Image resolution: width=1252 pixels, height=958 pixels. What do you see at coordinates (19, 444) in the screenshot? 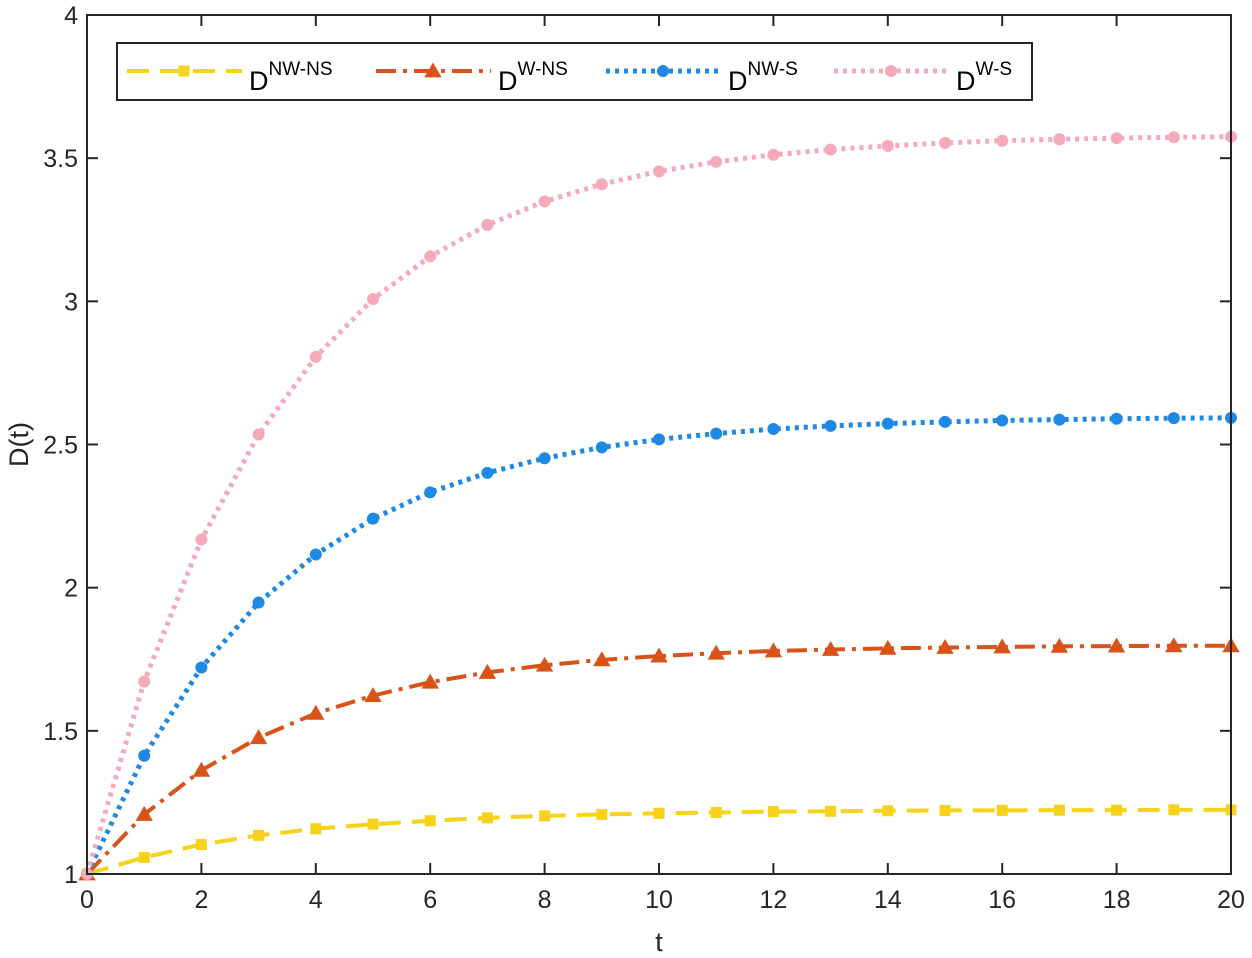
I see `y-axis-title: D(t)` at bounding box center [19, 444].